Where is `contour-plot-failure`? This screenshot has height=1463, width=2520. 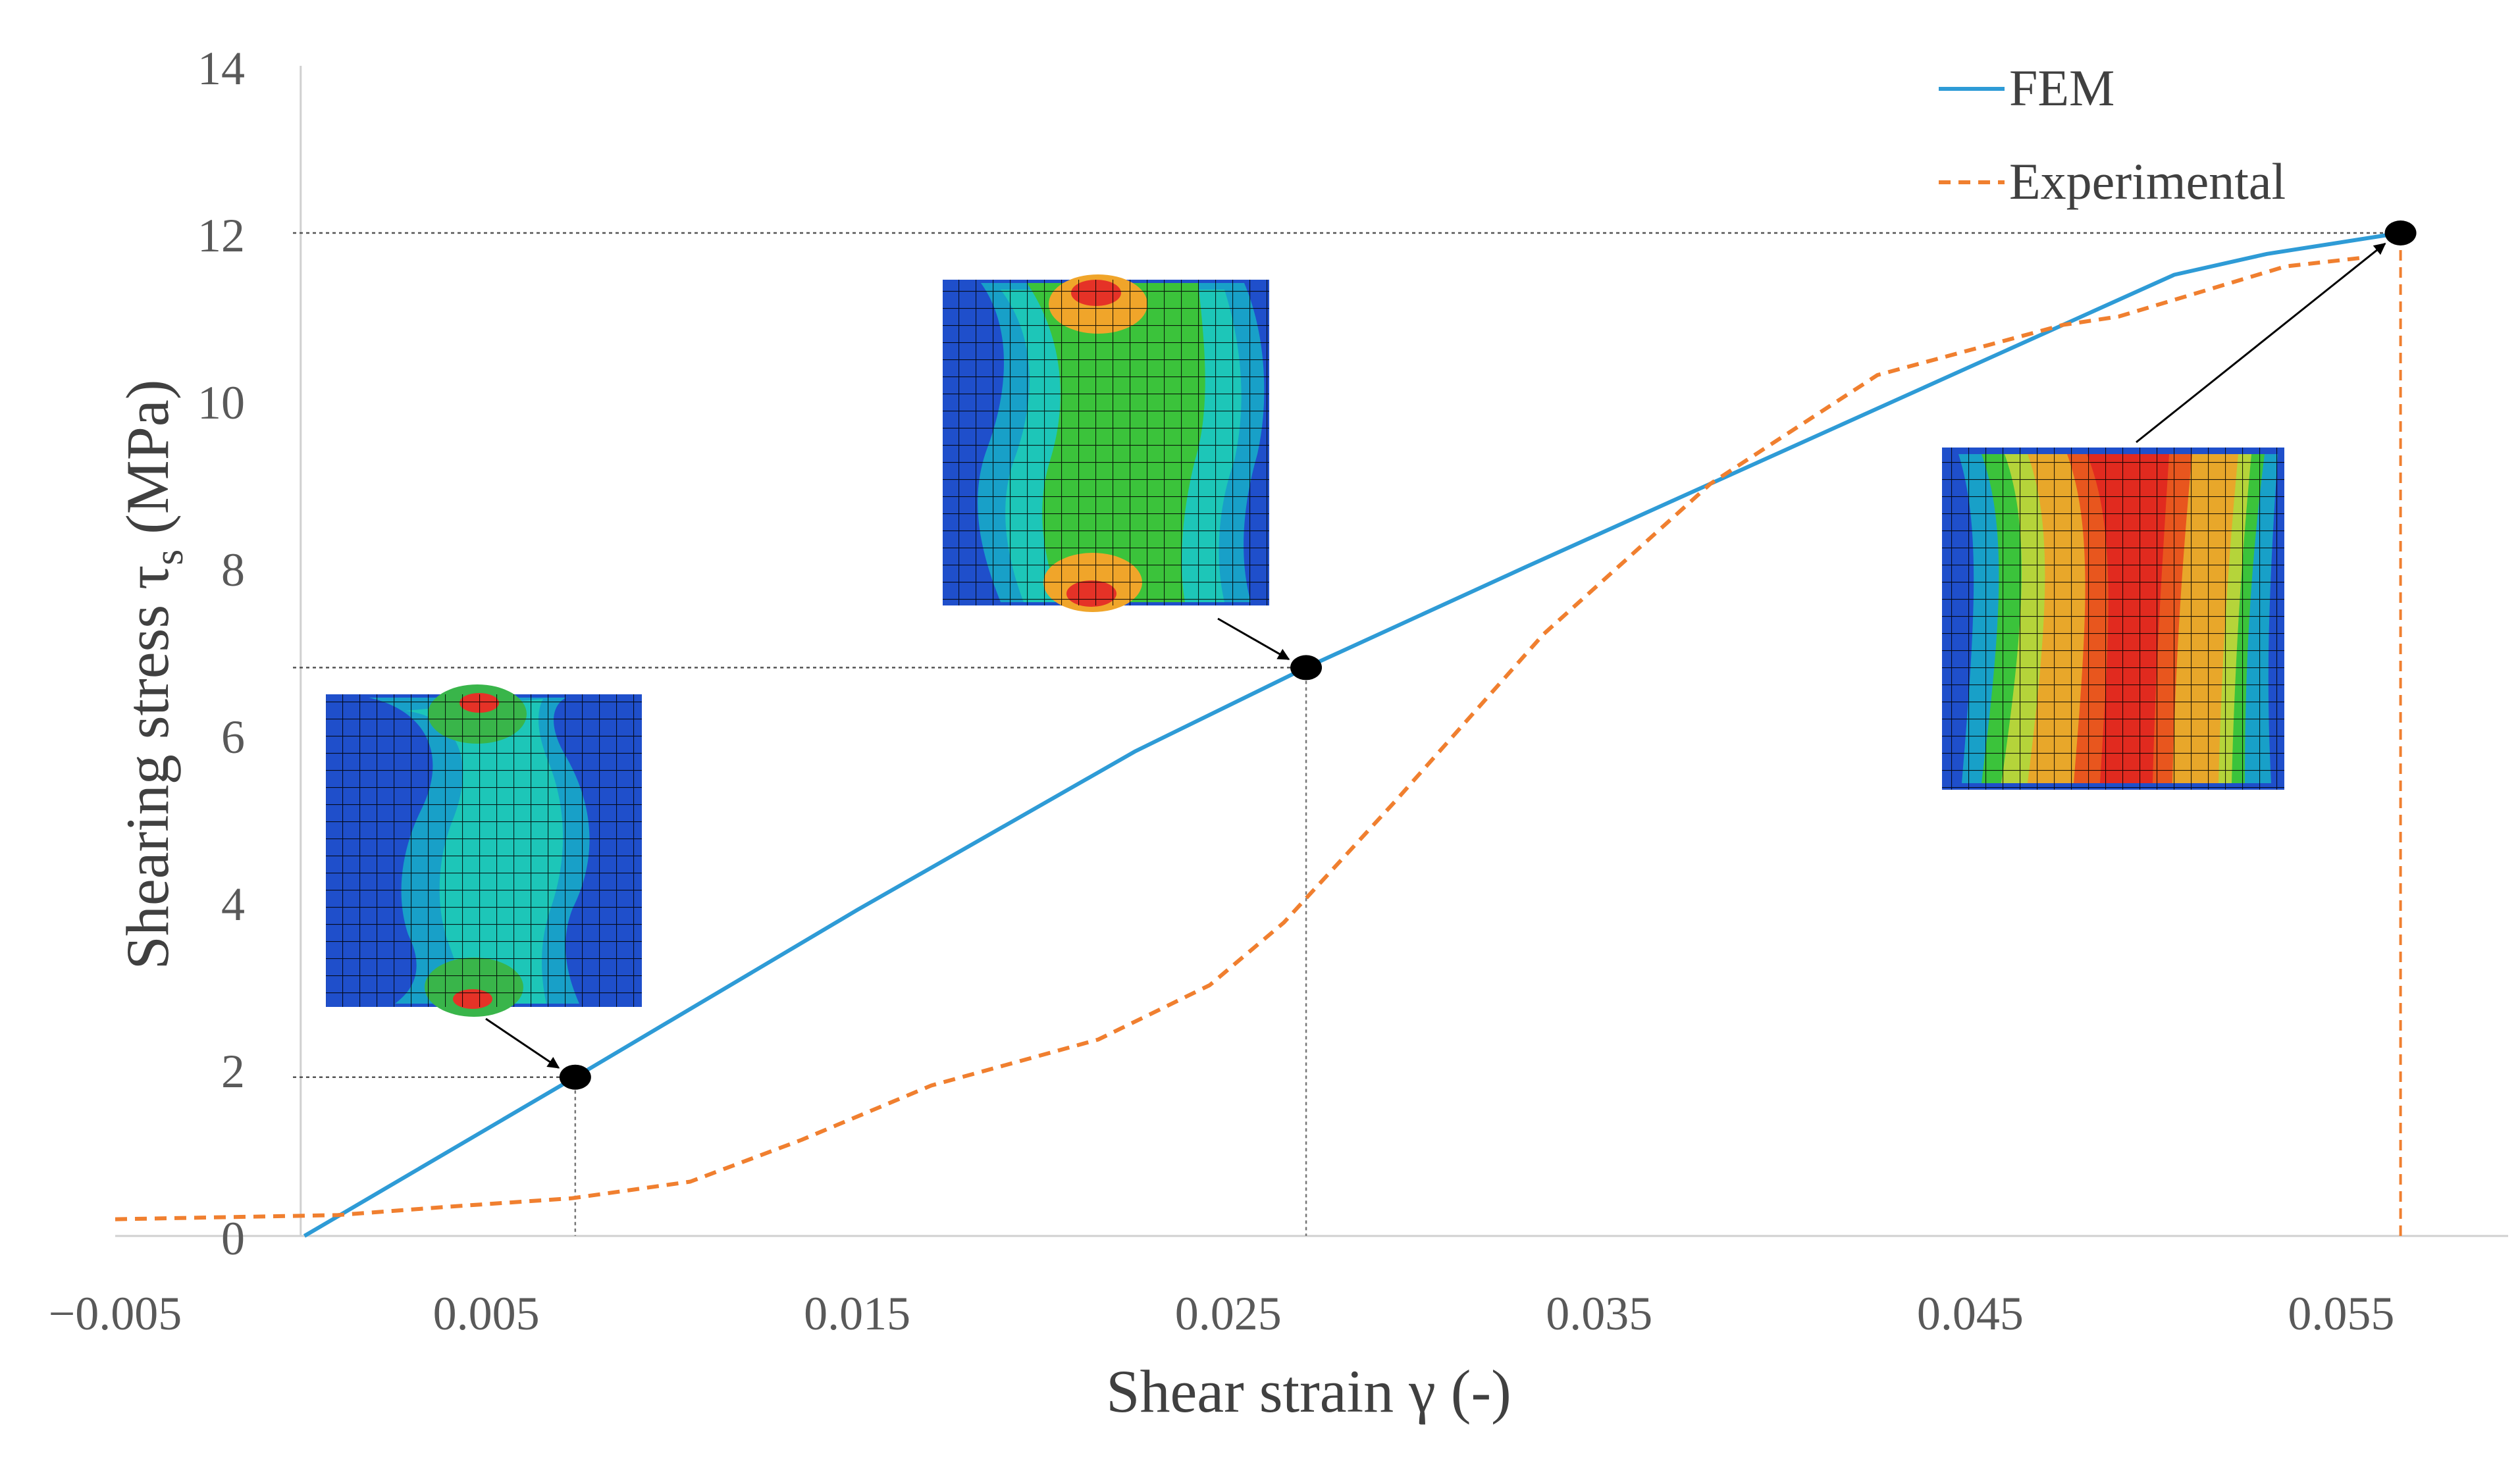 contour-plot-failure is located at coordinates (2113, 619).